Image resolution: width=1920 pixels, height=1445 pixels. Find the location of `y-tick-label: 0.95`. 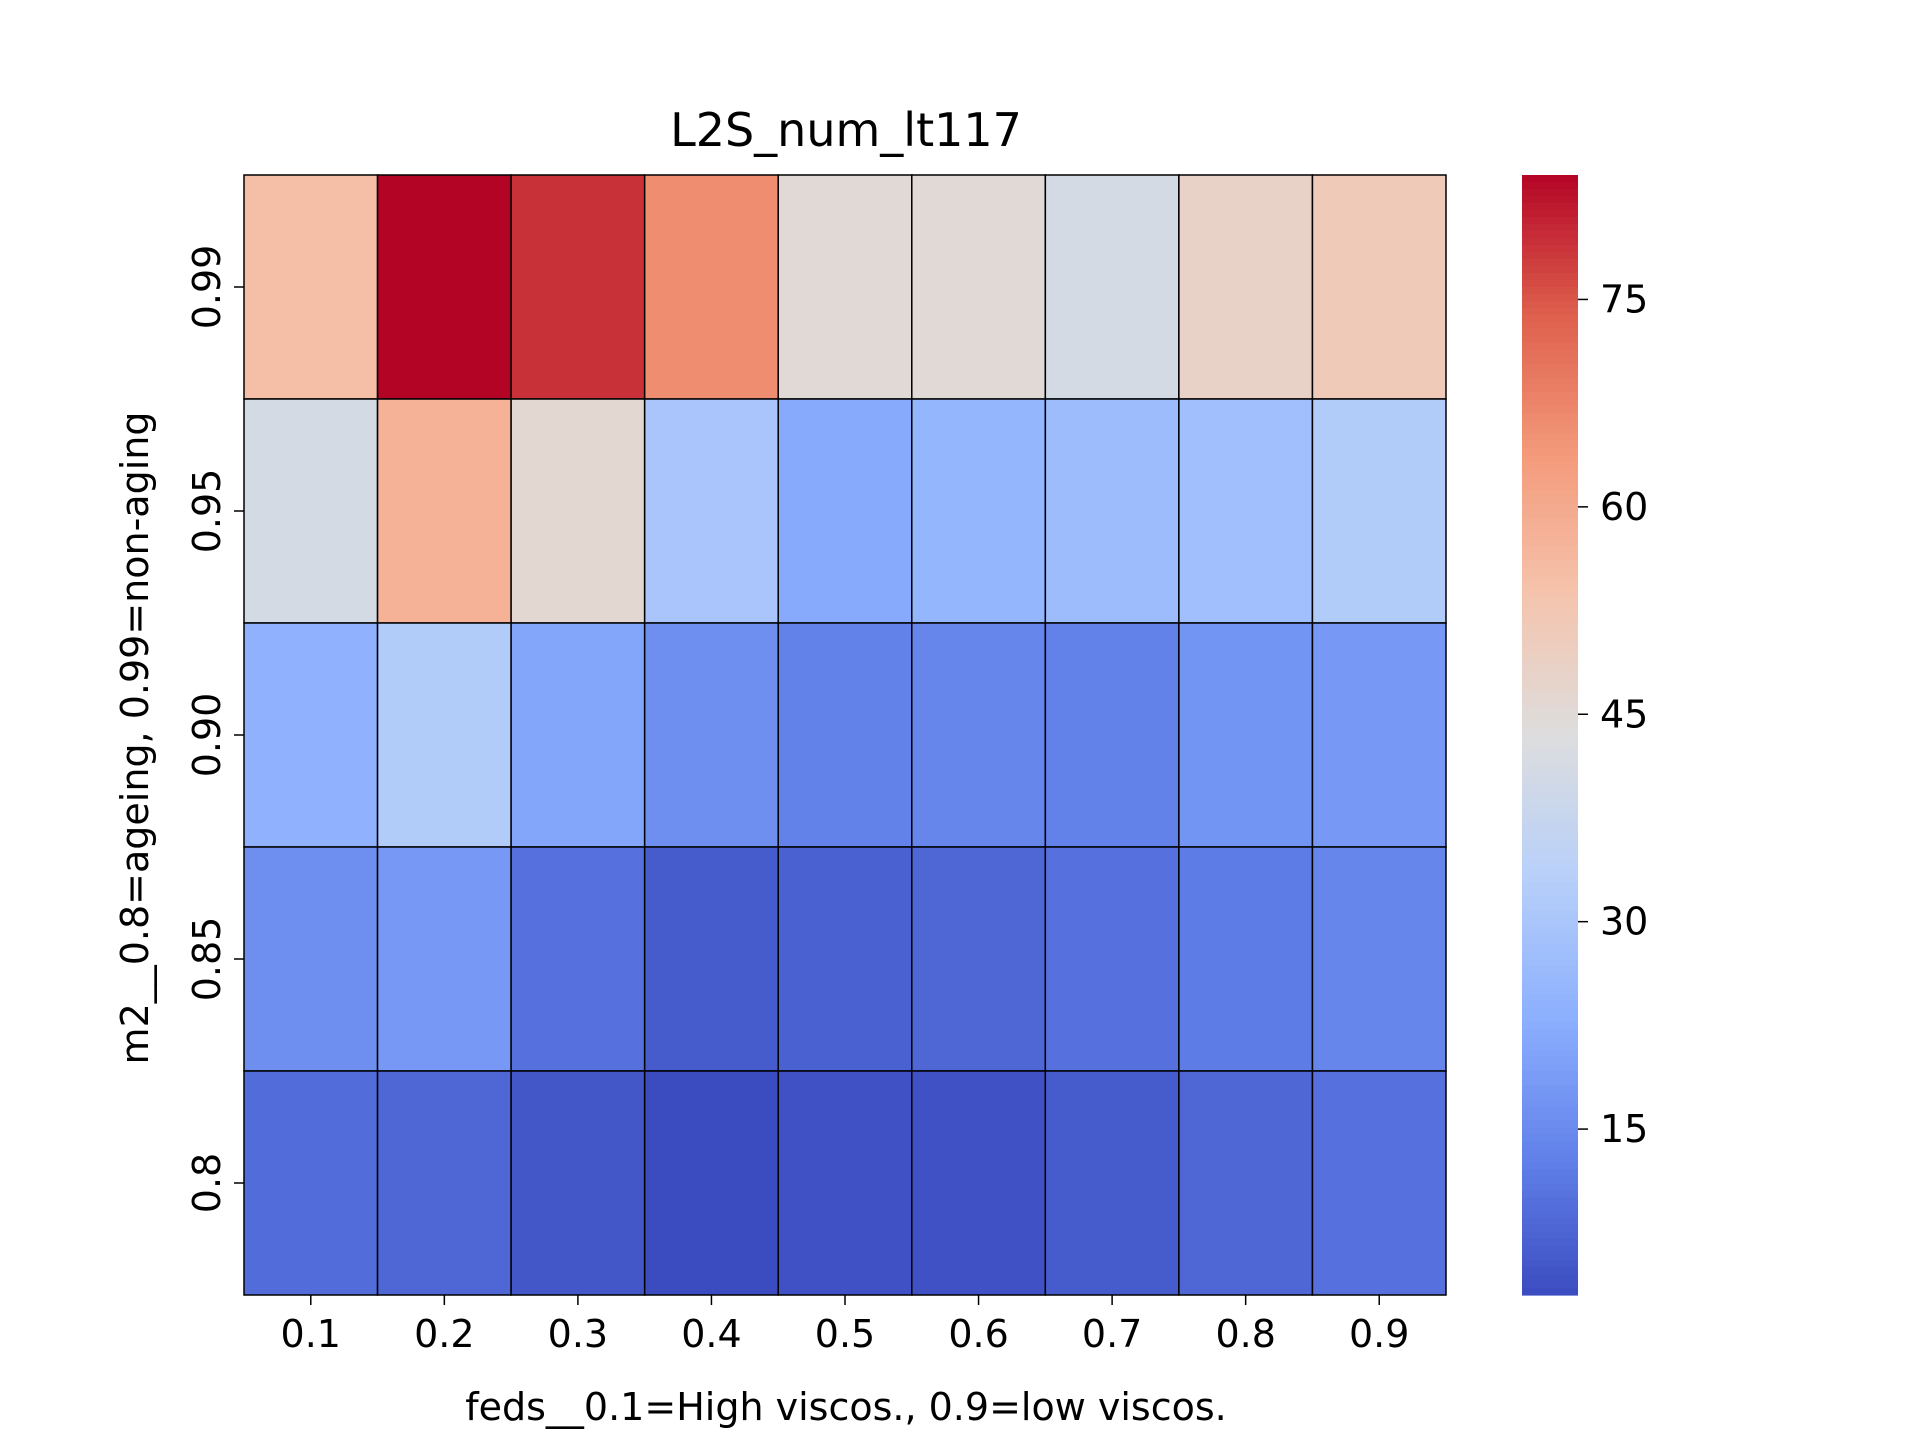

y-tick-label: 0.95 is located at coordinates (207, 511).